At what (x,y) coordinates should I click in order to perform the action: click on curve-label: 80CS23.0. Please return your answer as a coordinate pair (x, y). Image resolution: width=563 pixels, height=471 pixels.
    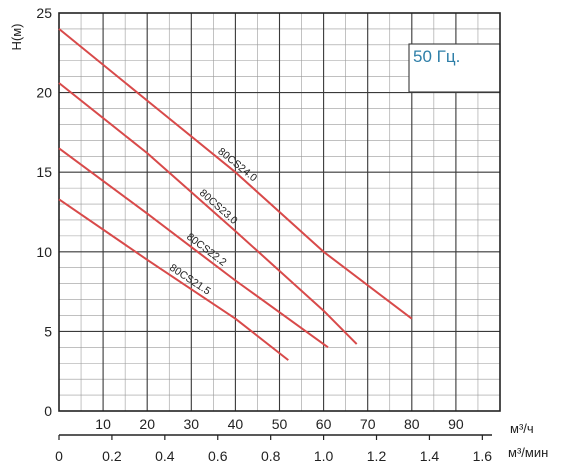
    Looking at the image, I should click on (218, 207).